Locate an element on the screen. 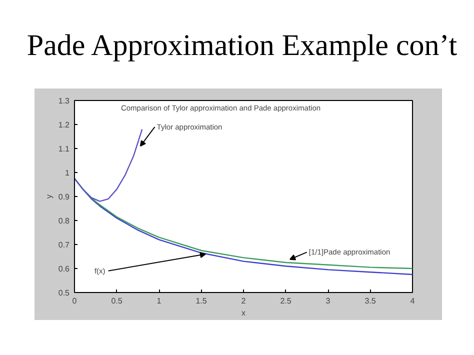  y-tick-label: 1.1 is located at coordinates (64, 149).